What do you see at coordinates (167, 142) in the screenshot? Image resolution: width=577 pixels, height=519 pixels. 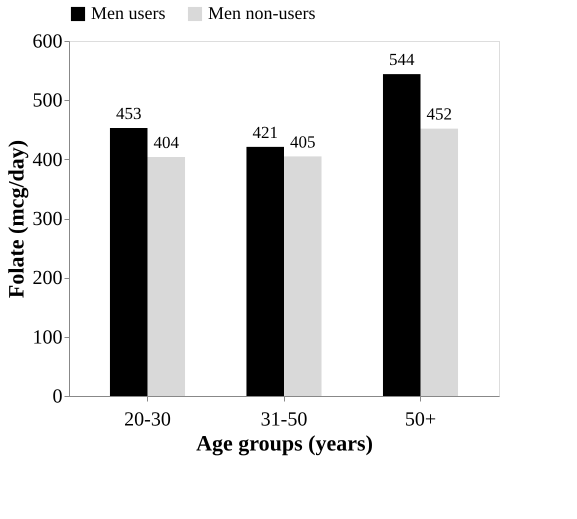 I see `data-label: 404` at bounding box center [167, 142].